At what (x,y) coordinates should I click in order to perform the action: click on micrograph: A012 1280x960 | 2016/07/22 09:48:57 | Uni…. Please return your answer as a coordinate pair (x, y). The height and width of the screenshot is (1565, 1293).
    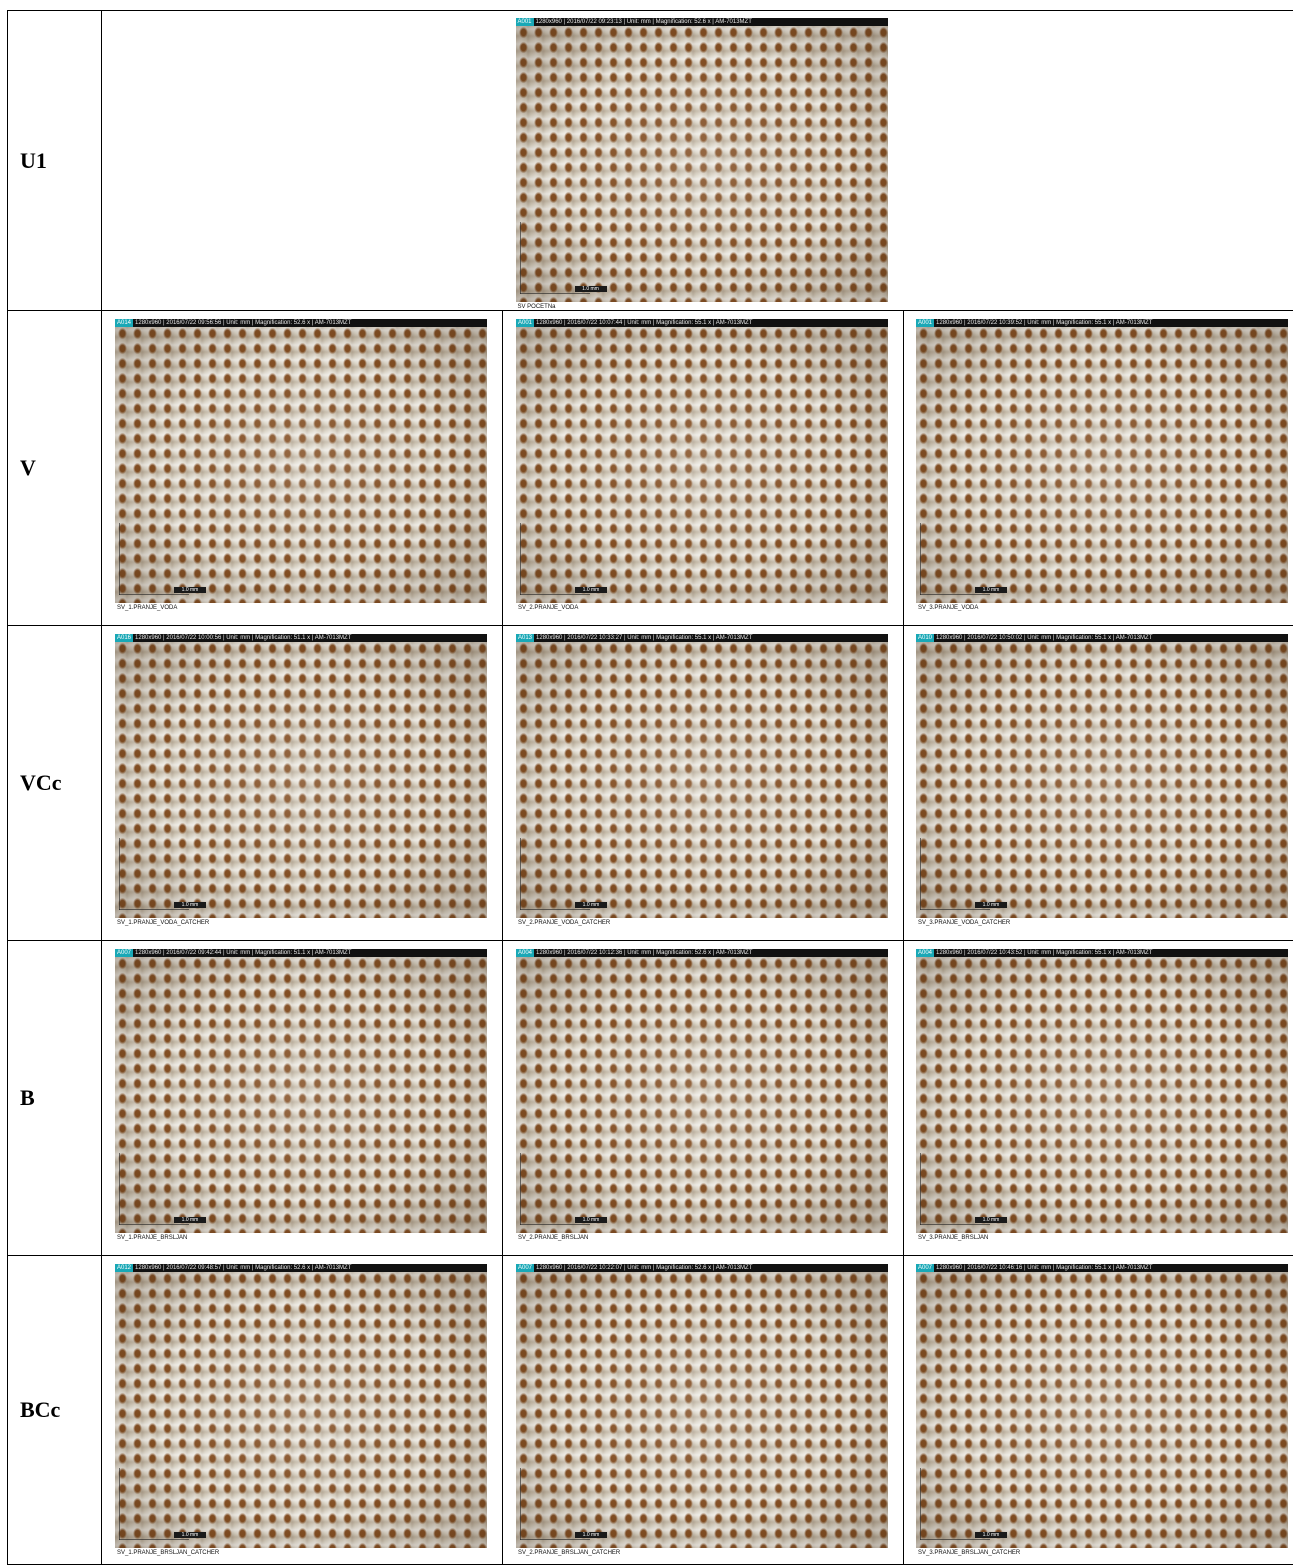
    Looking at the image, I should click on (301, 1410).